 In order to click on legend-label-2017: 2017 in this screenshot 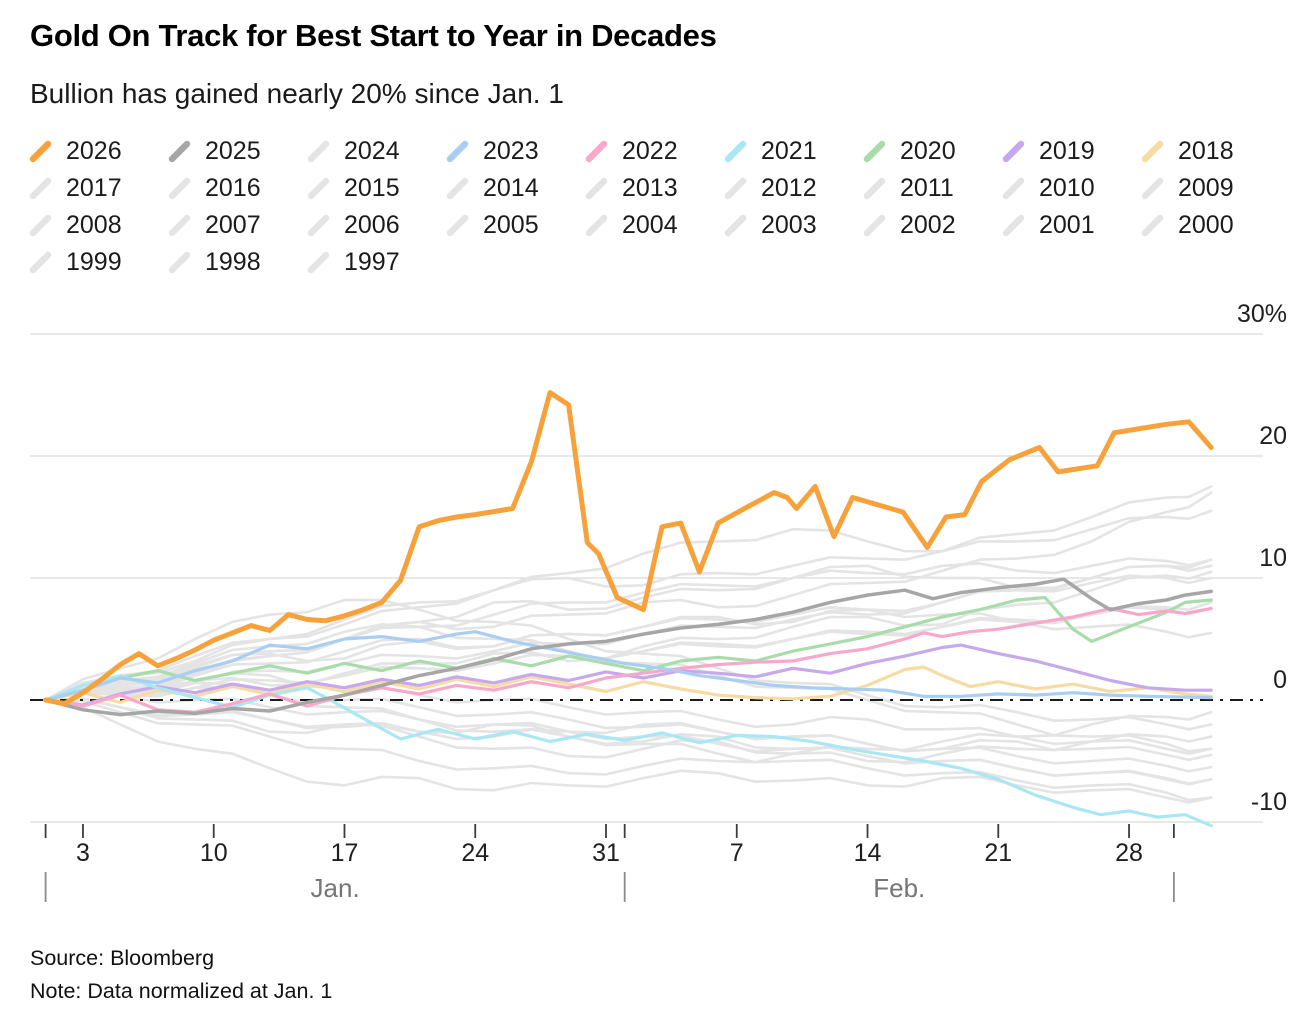, I will do `click(94, 188)`.